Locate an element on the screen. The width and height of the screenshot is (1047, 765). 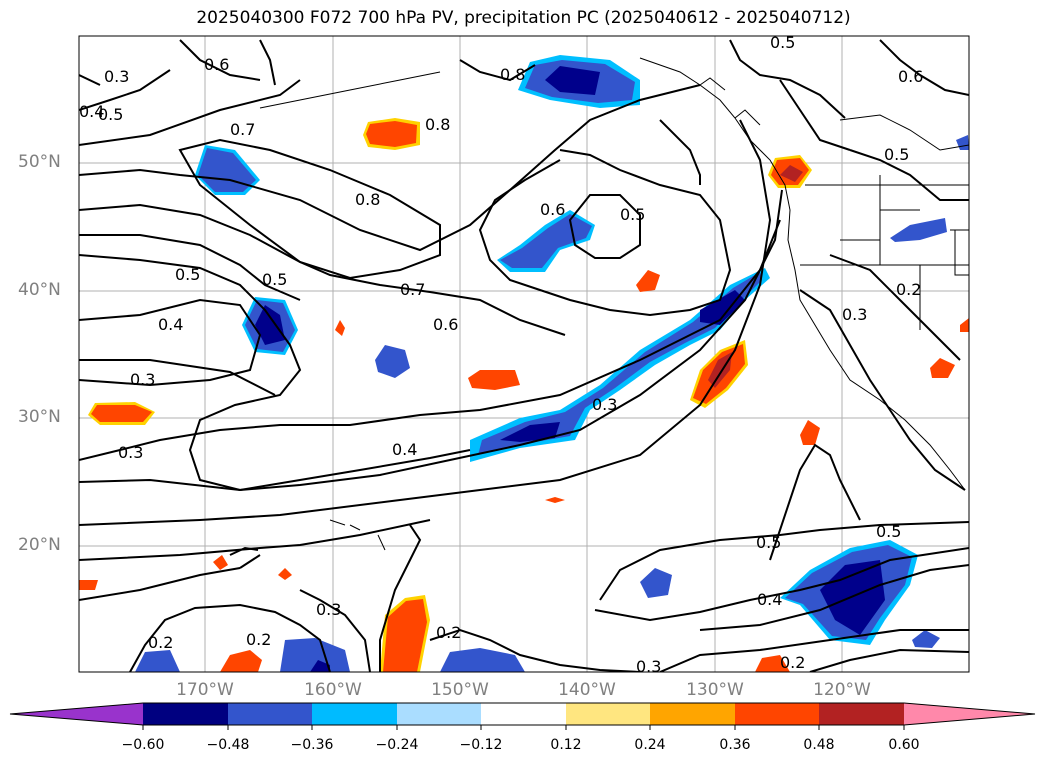
lat-label: 50°N is located at coordinates (39, 162).